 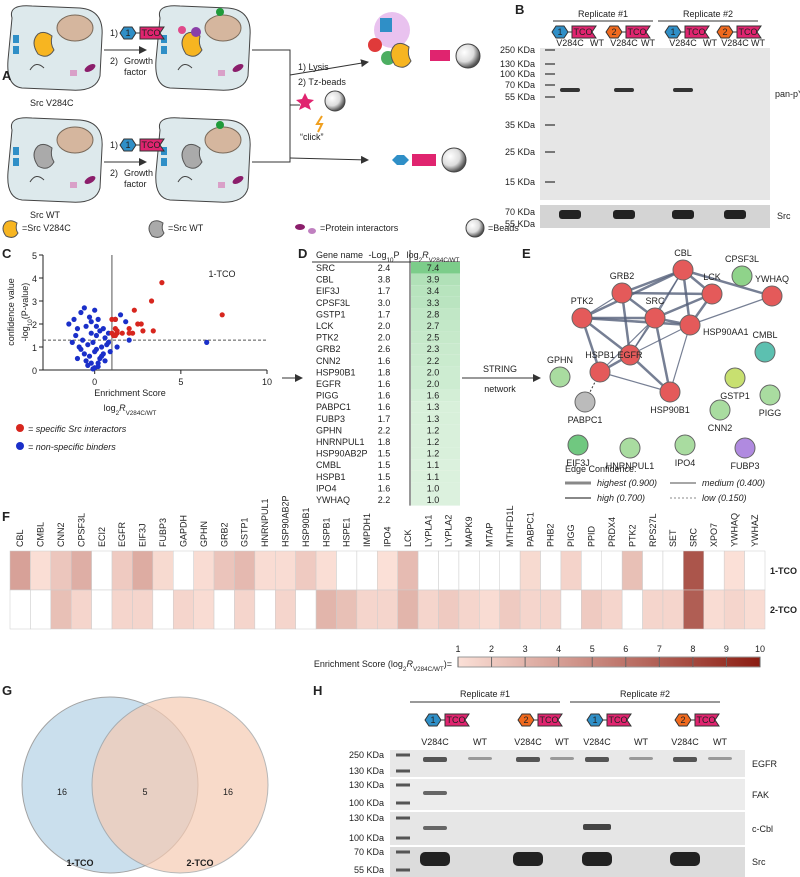 What do you see at coordinates (55, 48) in the screenshot?
I see `cell` at bounding box center [55, 48].